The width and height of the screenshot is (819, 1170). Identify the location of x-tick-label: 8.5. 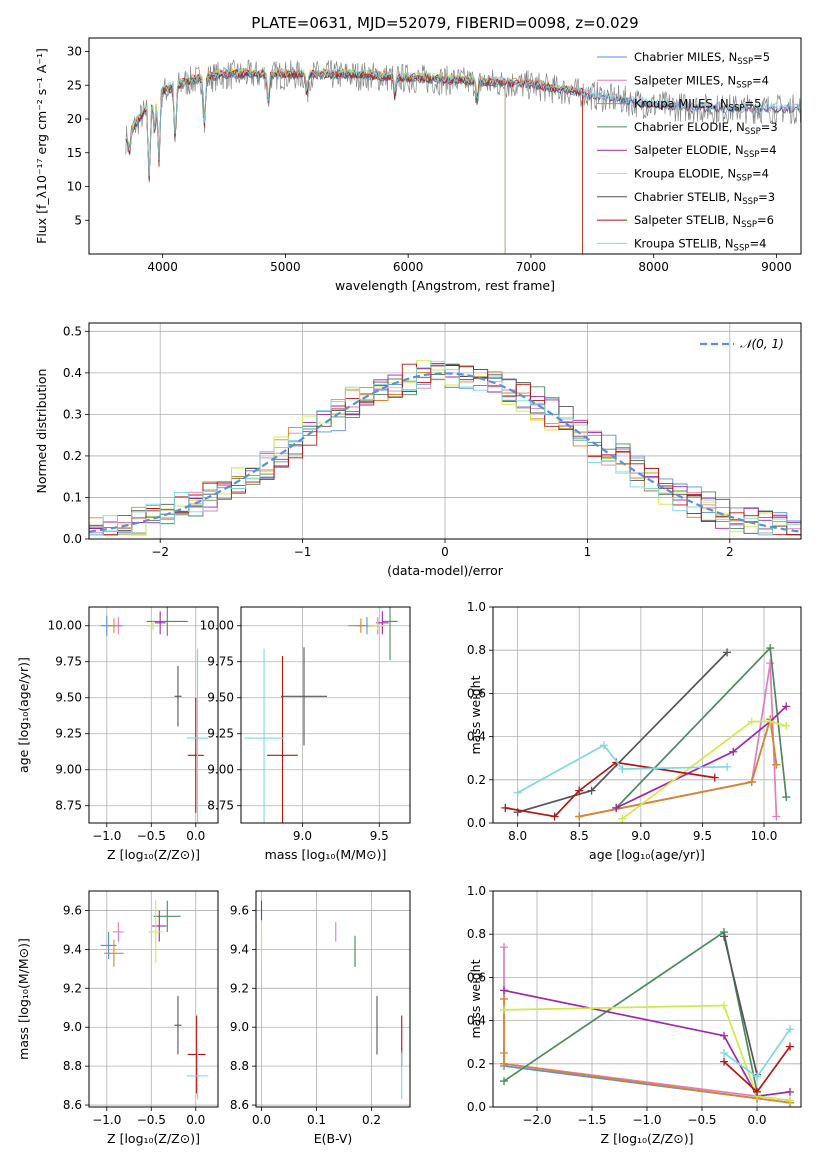
(579, 836).